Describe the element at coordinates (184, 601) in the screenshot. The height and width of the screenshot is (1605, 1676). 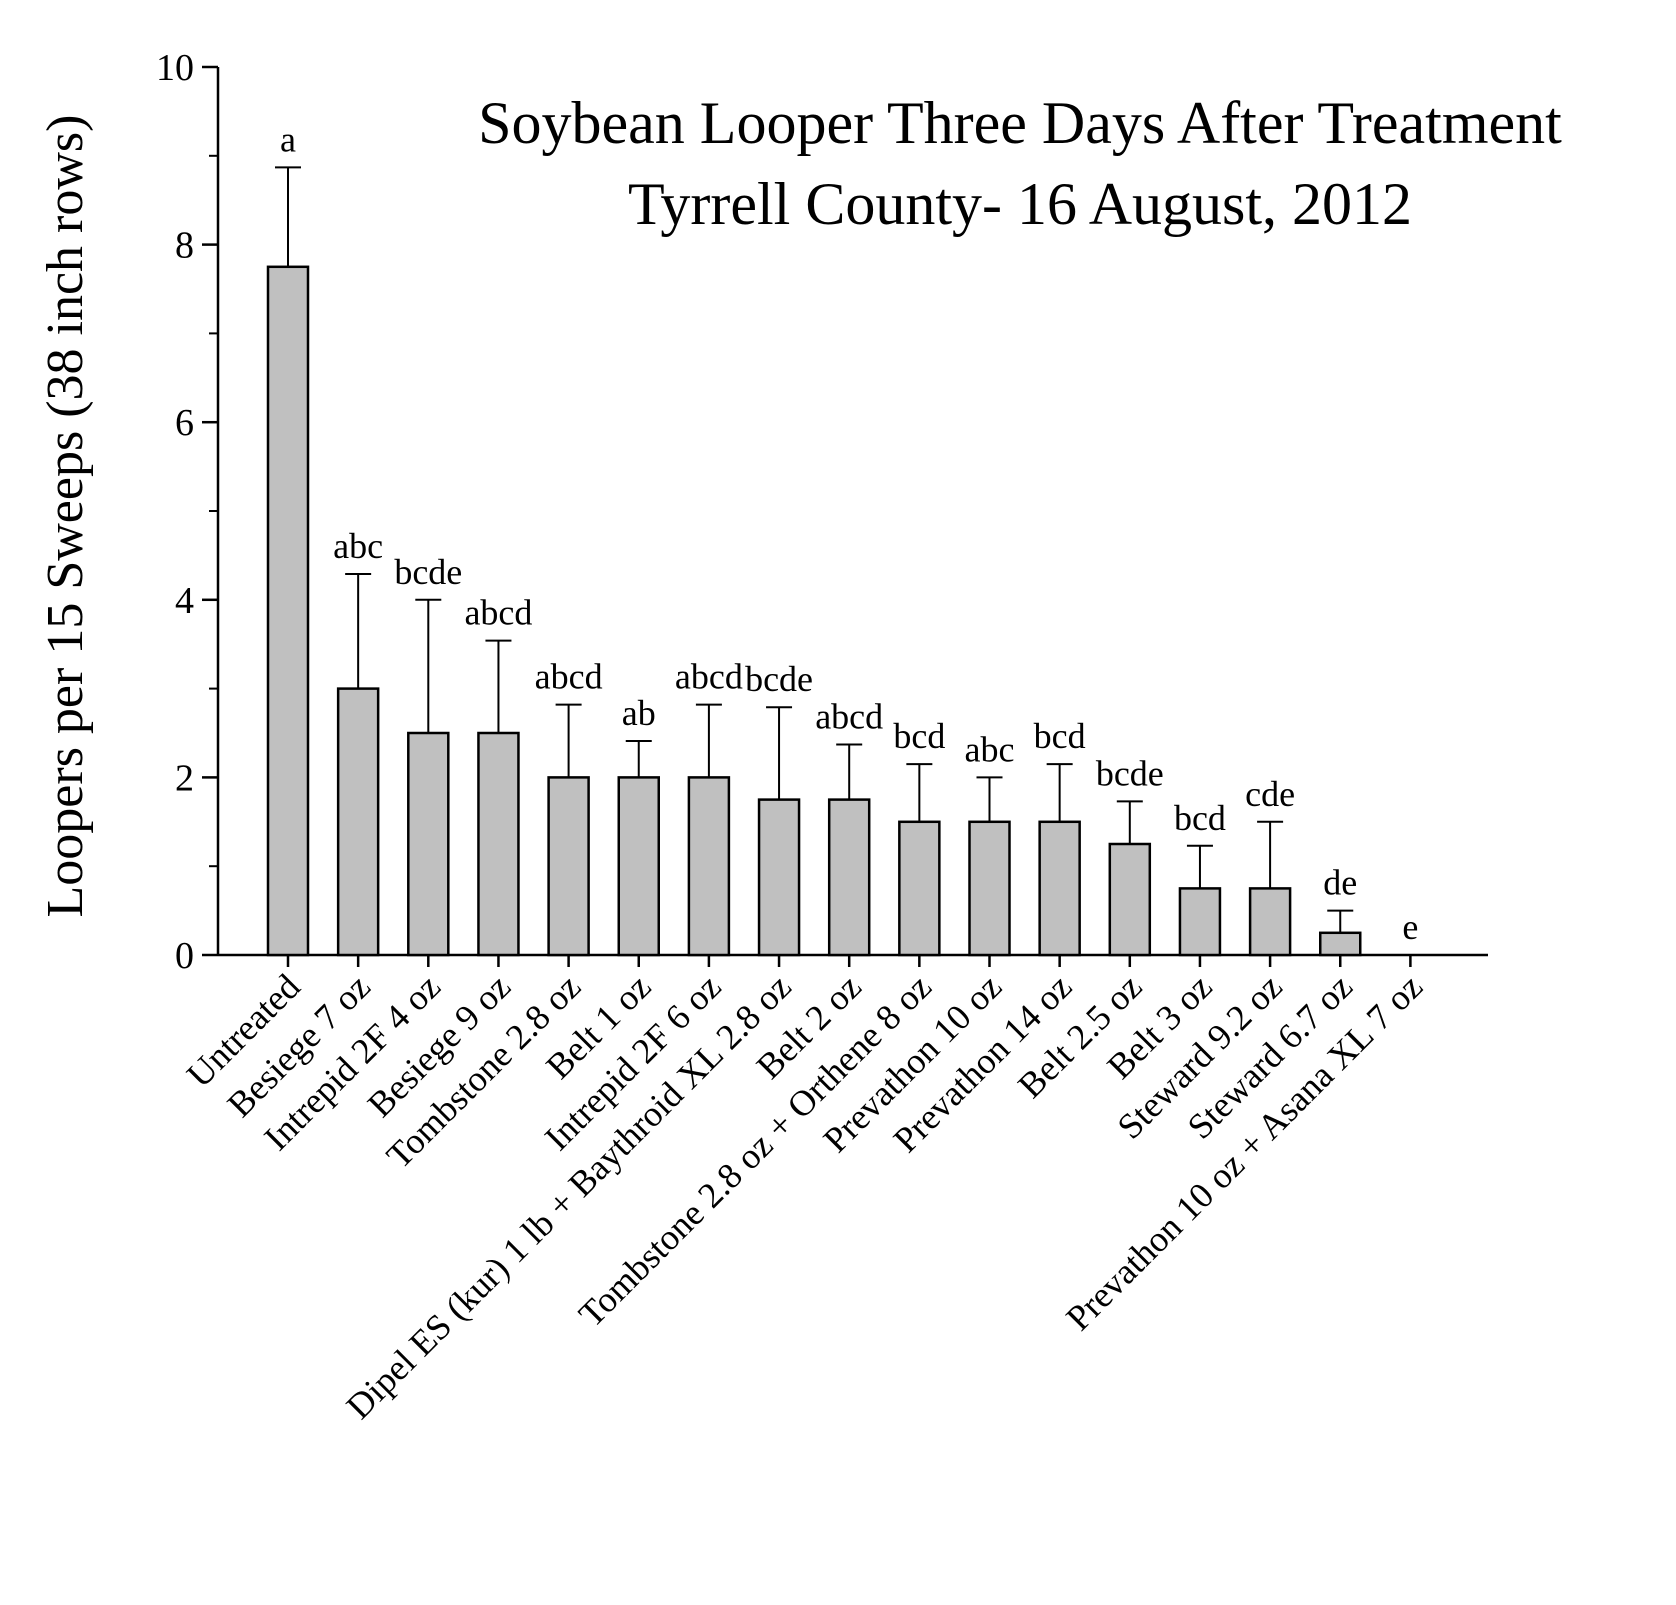
I see `y-tick-label: 4` at that location.